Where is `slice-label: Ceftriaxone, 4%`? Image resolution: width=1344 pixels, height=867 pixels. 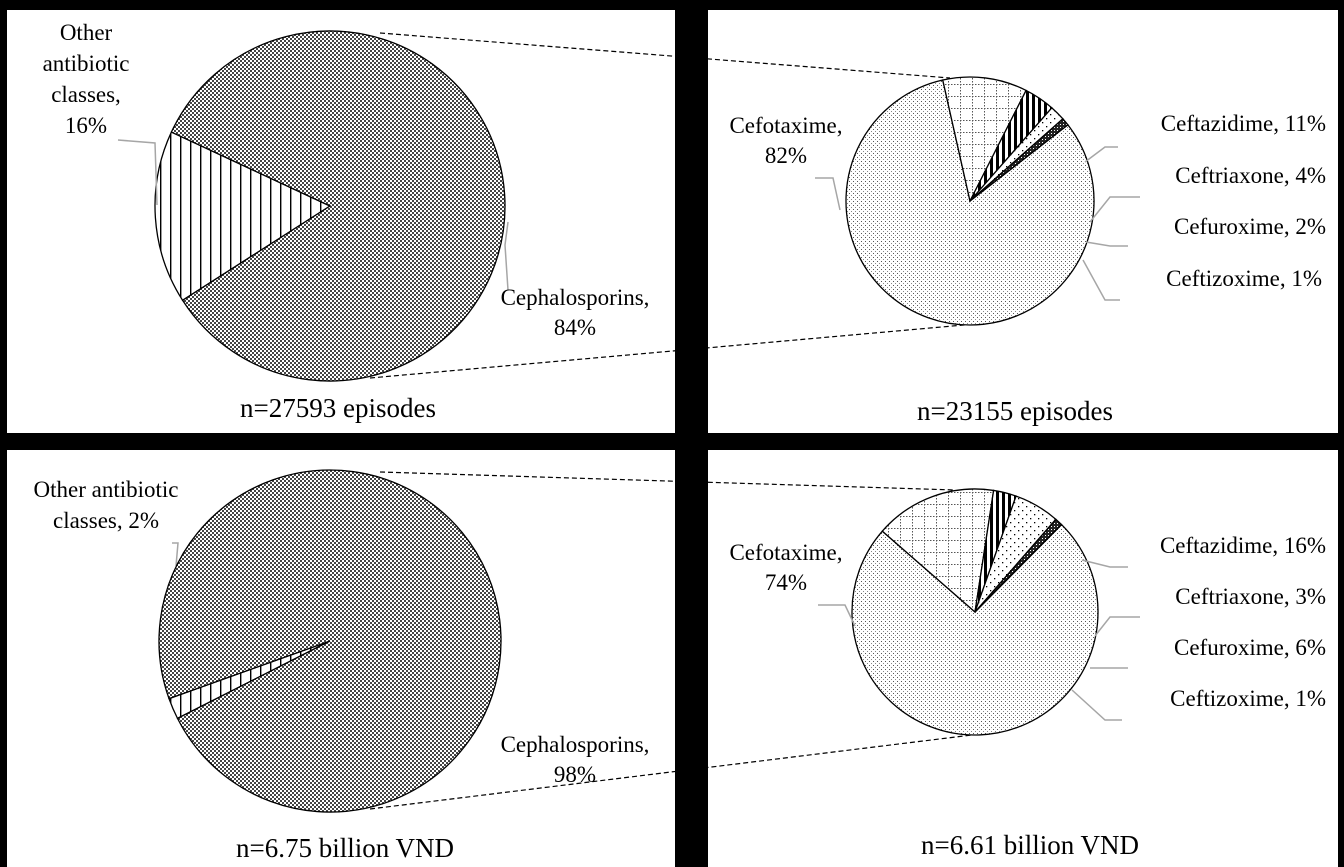
slice-label: Ceftriaxone, 4% is located at coordinates (1250, 175).